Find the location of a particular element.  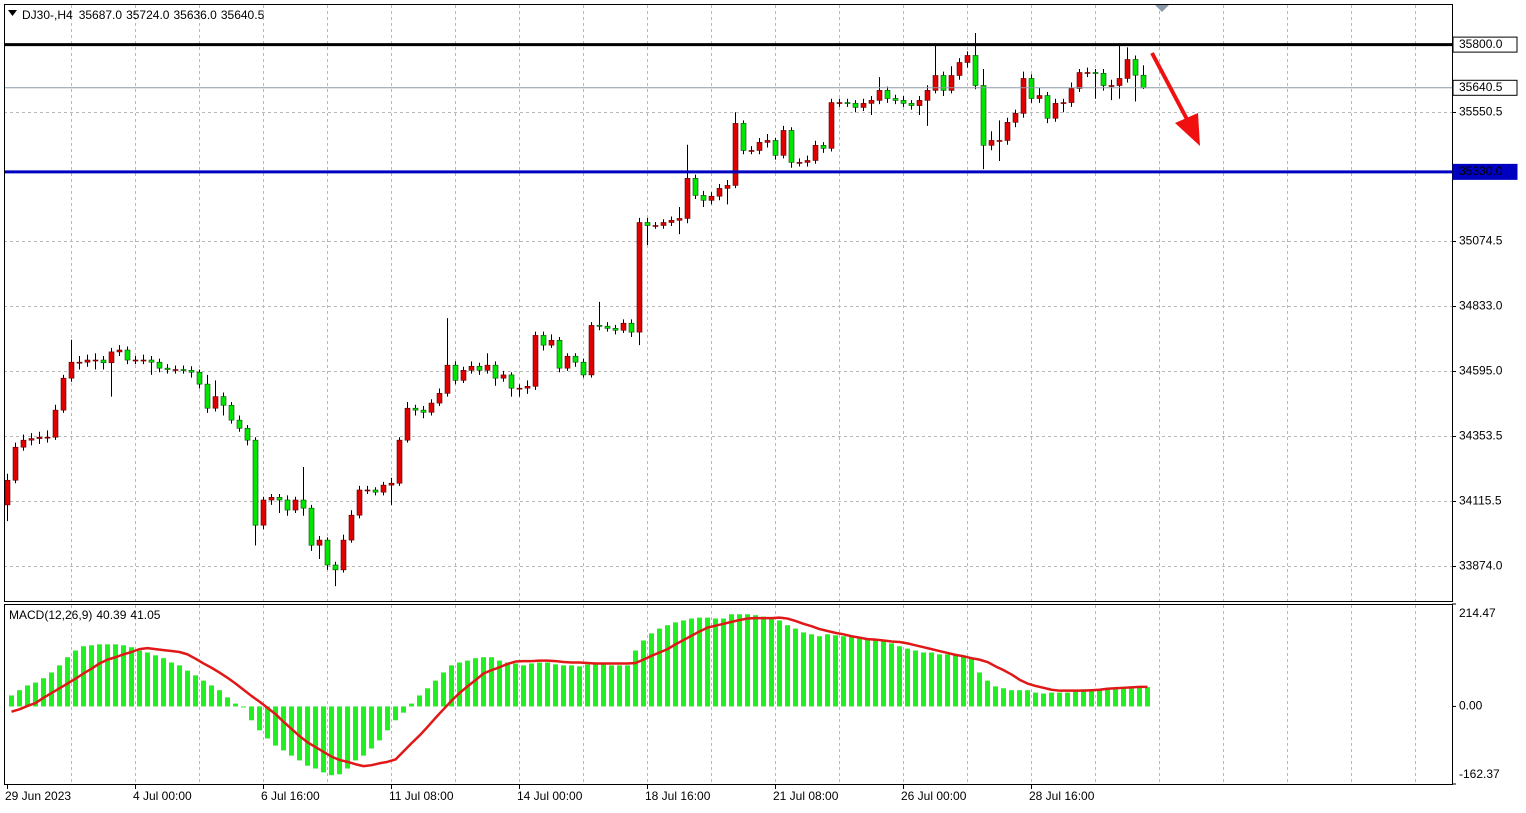

h-line-label: 35800.0 is located at coordinates (1481, 44).